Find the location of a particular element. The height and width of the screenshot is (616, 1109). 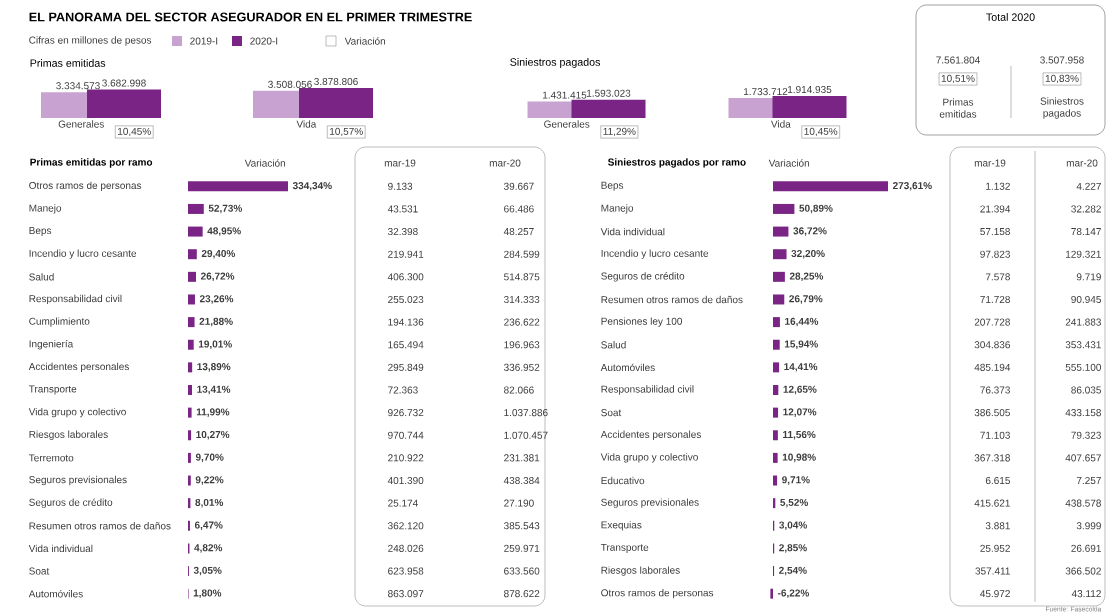

y-tick-label: Automóviles is located at coordinates (55, 594).